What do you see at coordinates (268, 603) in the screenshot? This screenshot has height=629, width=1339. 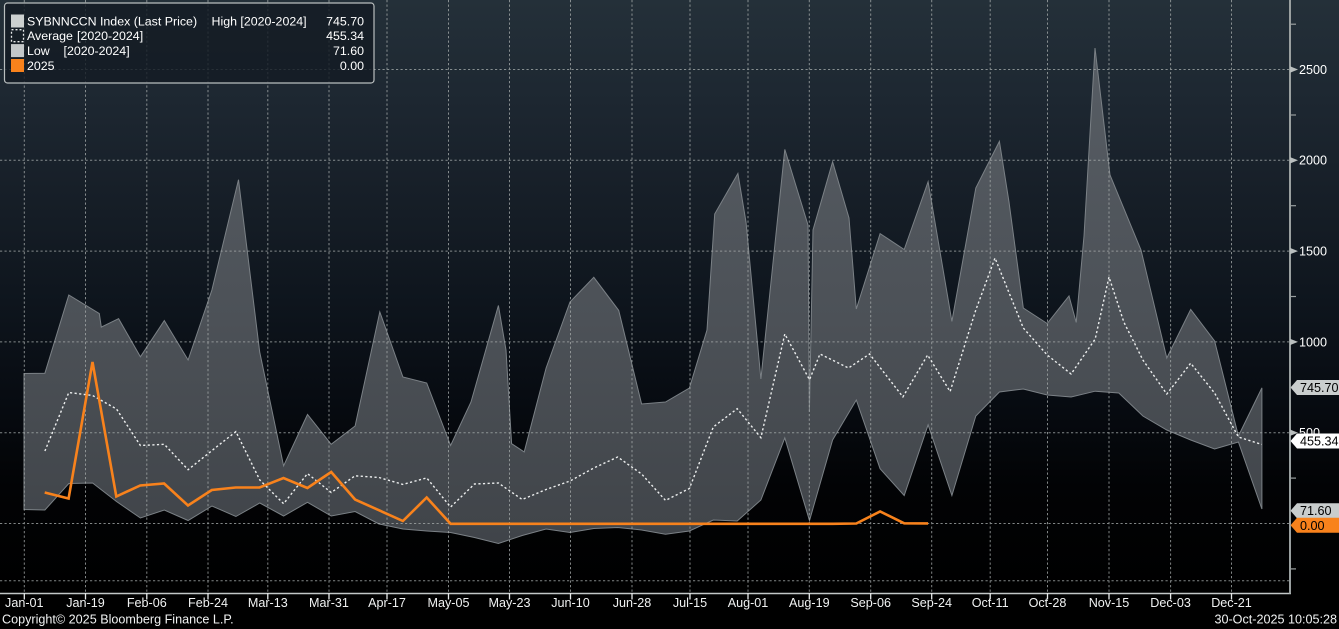 I see `svg-text: Mar-13` at bounding box center [268, 603].